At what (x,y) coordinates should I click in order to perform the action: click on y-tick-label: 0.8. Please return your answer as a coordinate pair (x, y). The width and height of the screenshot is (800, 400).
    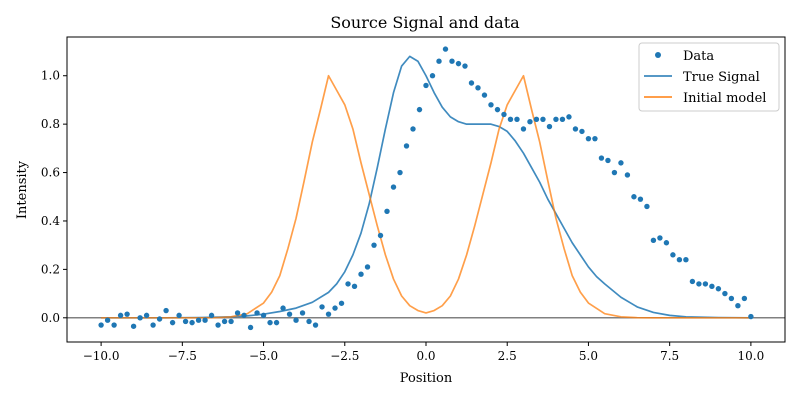
    Looking at the image, I should click on (50, 124).